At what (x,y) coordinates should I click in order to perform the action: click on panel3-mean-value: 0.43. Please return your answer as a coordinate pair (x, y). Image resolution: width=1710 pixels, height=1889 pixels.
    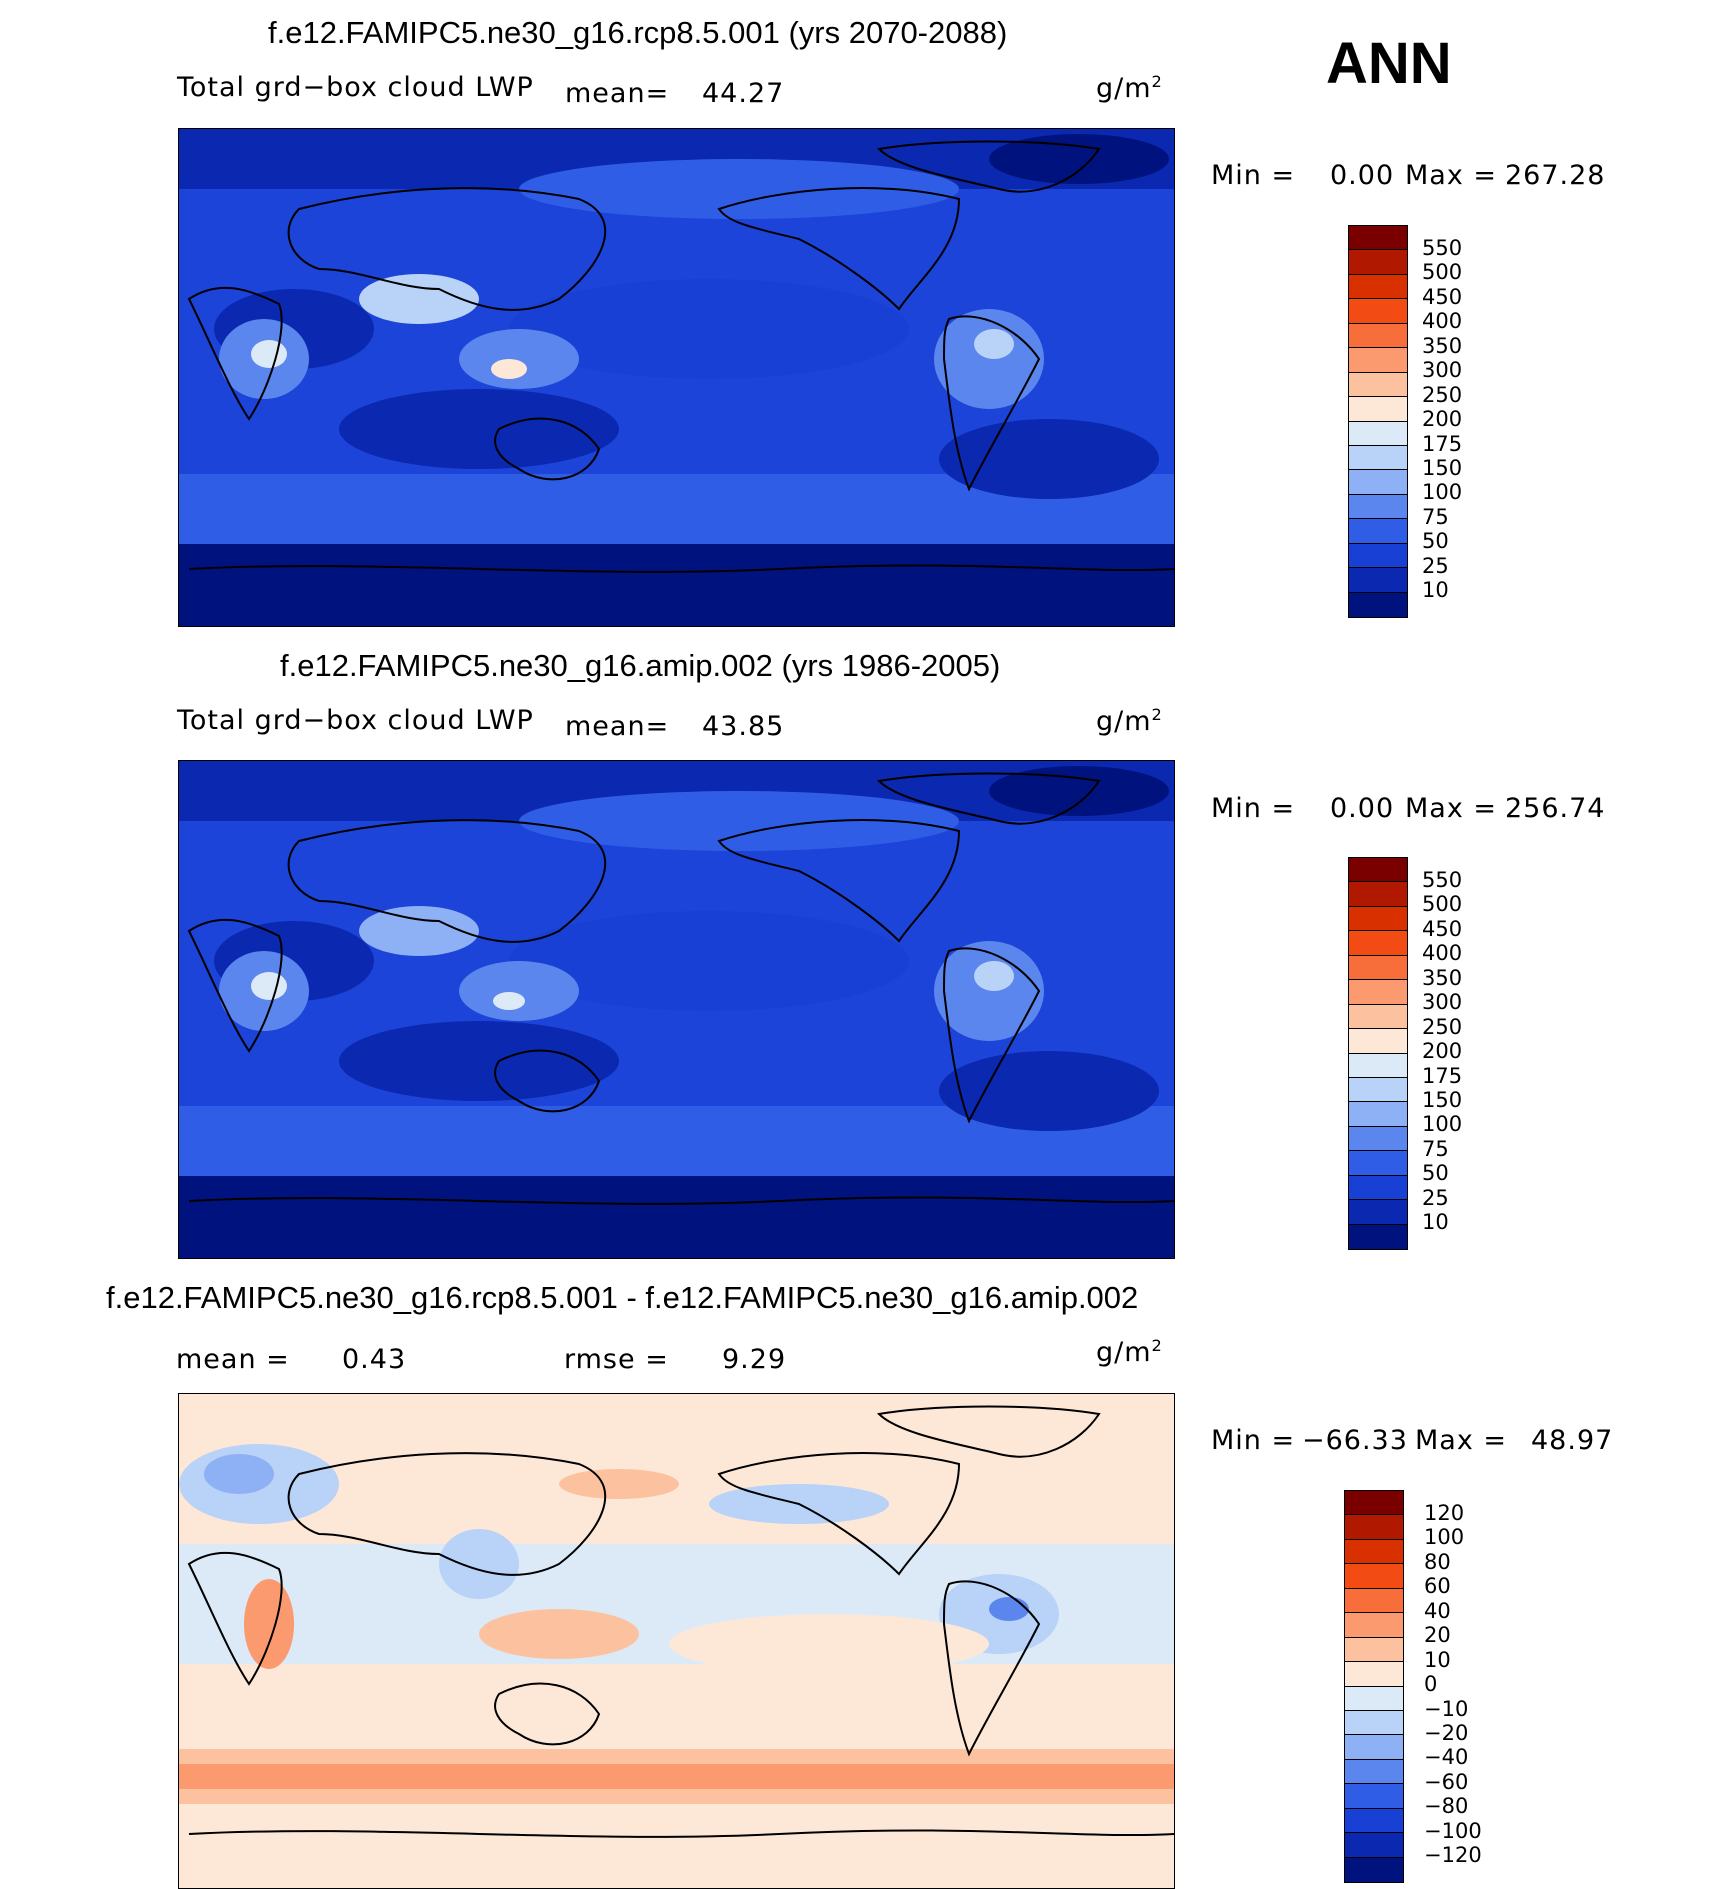
    Looking at the image, I should click on (374, 1359).